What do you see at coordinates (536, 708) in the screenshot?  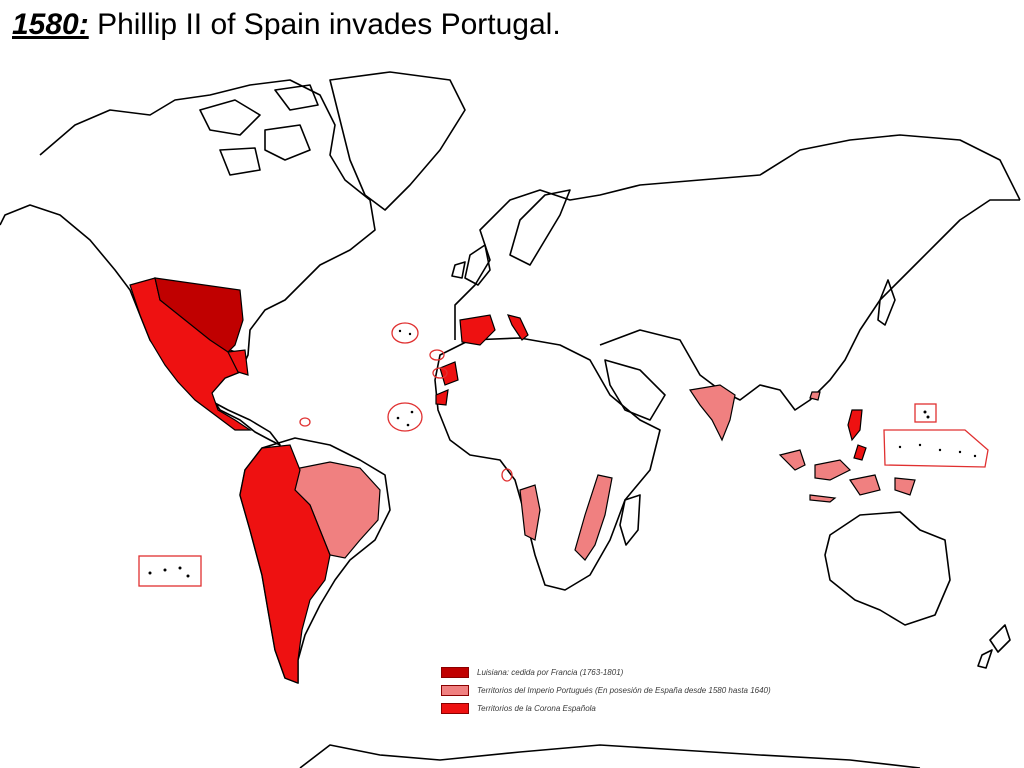 I see `legend-label-spanish: Territorios de la Corona Española` at bounding box center [536, 708].